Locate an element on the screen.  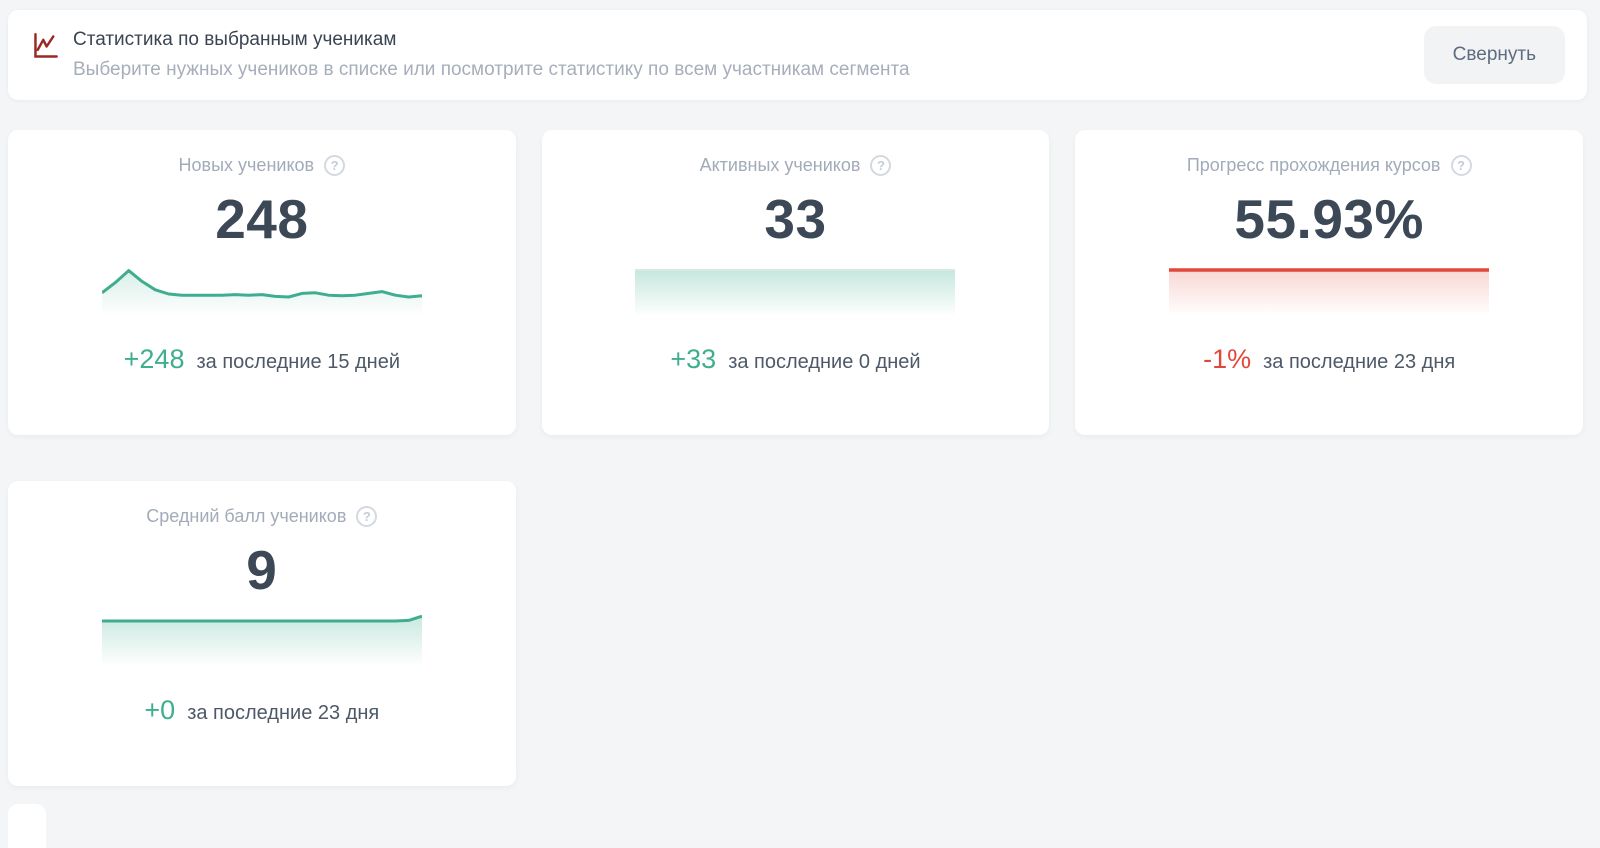
card-title: Новых учеников is located at coordinates (246, 165).